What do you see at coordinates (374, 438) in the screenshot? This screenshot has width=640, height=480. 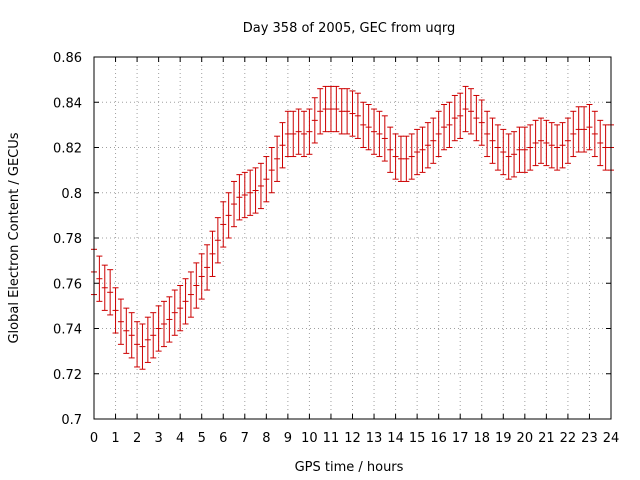 I see `x-tick-label: 13` at bounding box center [374, 438].